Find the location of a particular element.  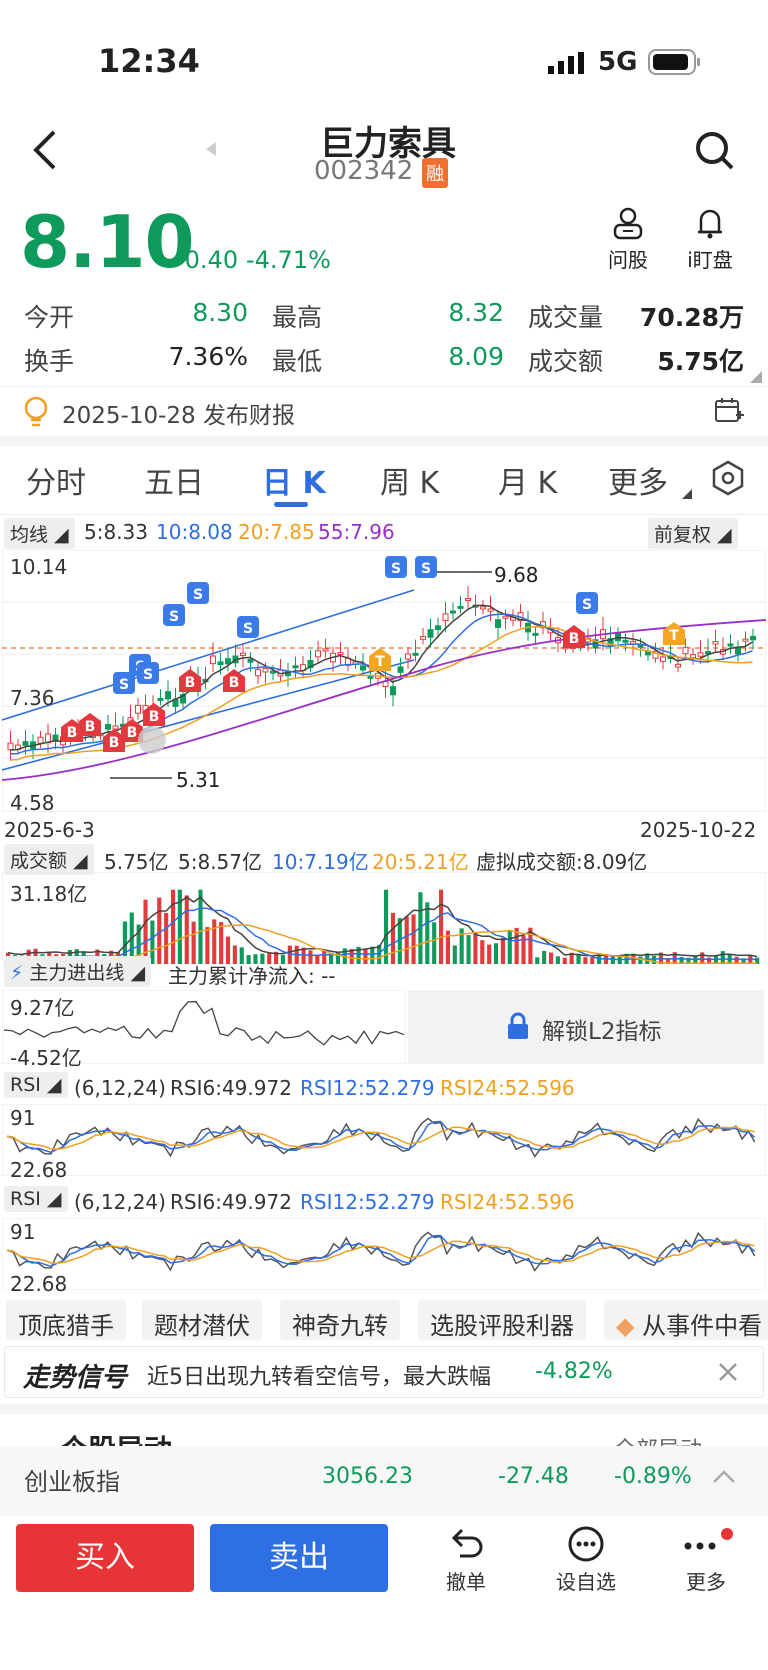

prev-stock-icon is located at coordinates (211, 149).